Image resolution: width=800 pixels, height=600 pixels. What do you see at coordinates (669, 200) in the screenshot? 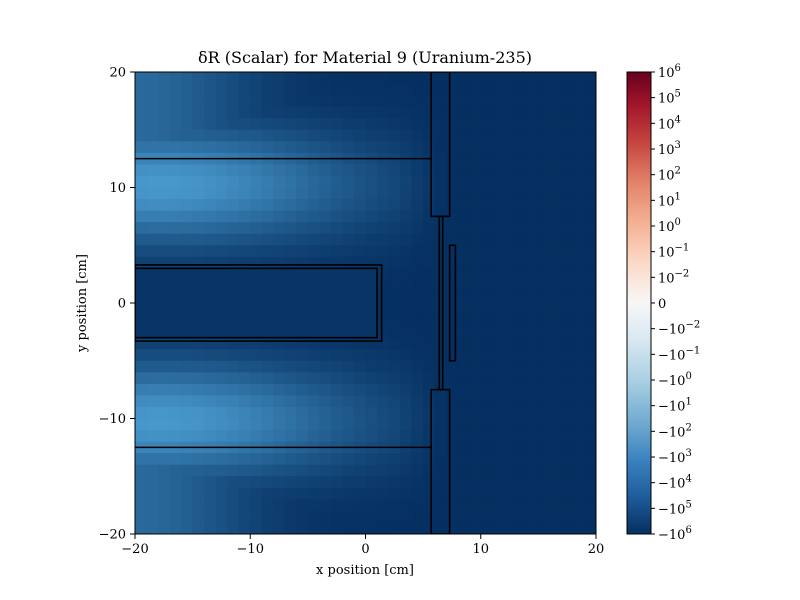
I see `colorbar-tick-label: 10¹` at bounding box center [669, 200].